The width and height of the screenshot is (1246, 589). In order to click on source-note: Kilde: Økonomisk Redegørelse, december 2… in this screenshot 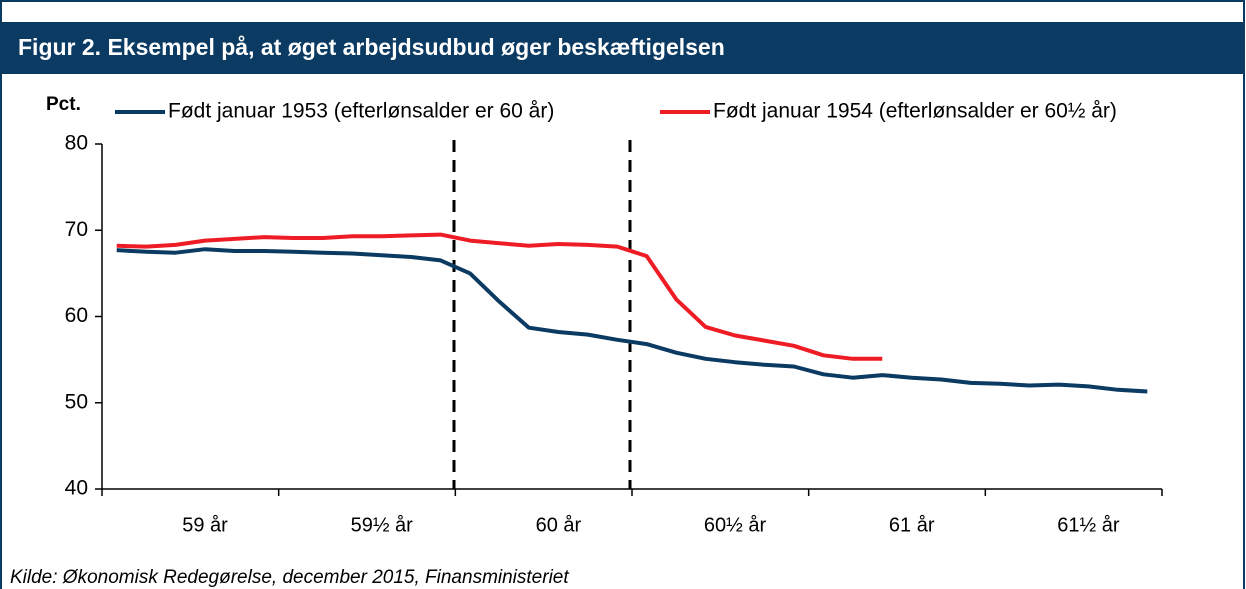, I will do `click(289, 577)`.